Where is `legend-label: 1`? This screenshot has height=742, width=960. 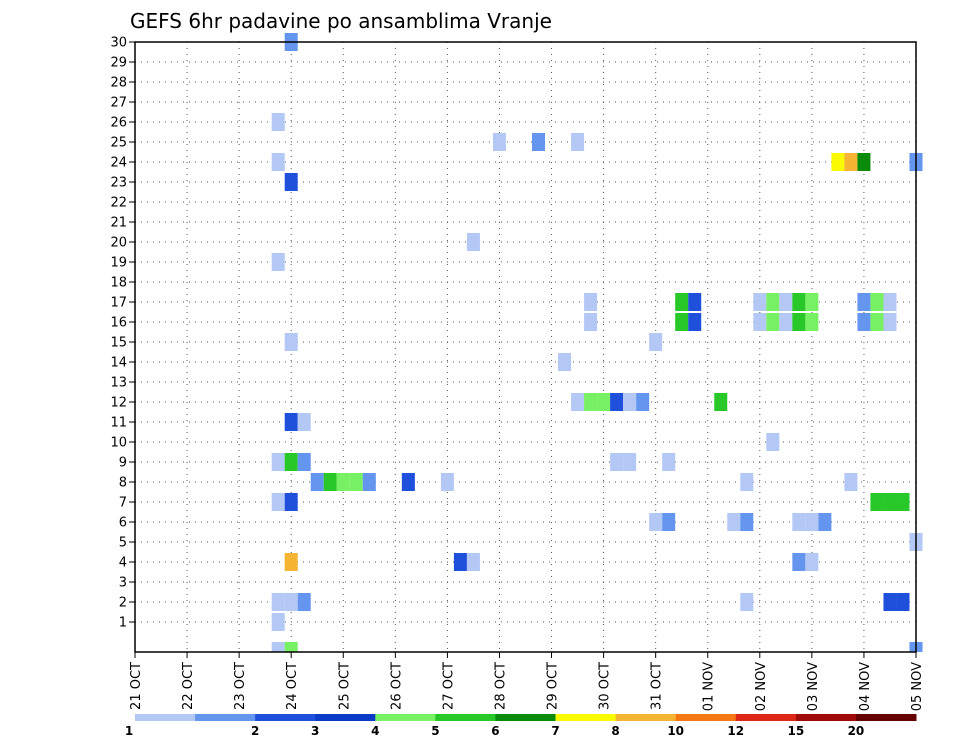
legend-label: 1 is located at coordinates (129, 731).